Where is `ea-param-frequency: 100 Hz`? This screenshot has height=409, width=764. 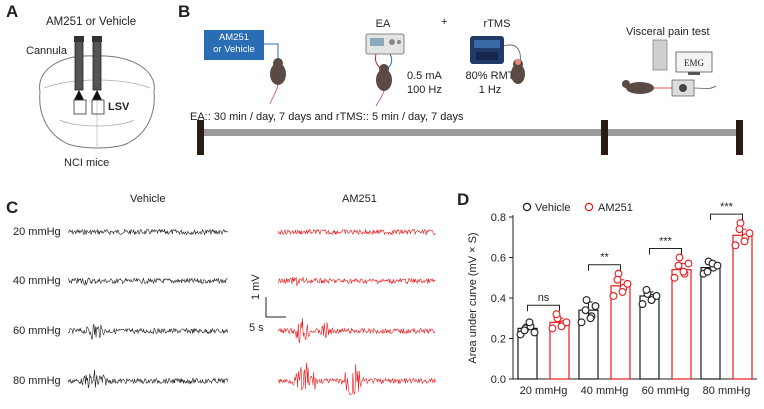 ea-param-frequency: 100 Hz is located at coordinates (424, 90).